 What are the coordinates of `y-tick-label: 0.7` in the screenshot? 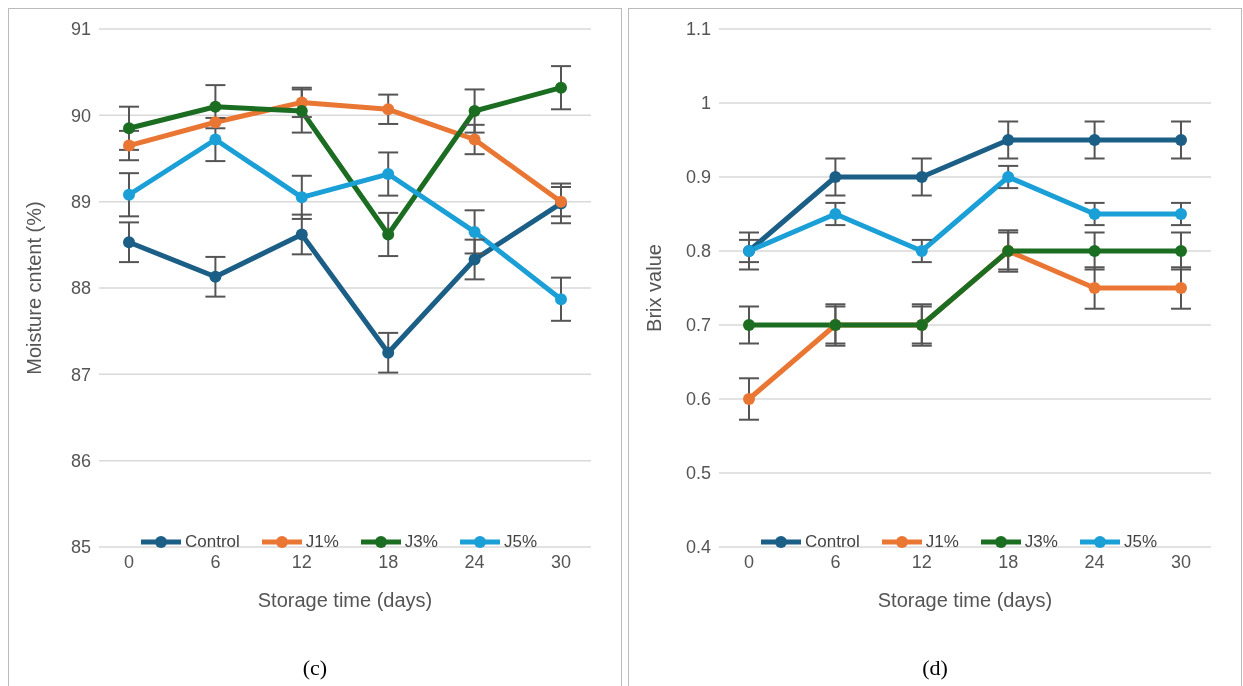 It's located at (698, 325).